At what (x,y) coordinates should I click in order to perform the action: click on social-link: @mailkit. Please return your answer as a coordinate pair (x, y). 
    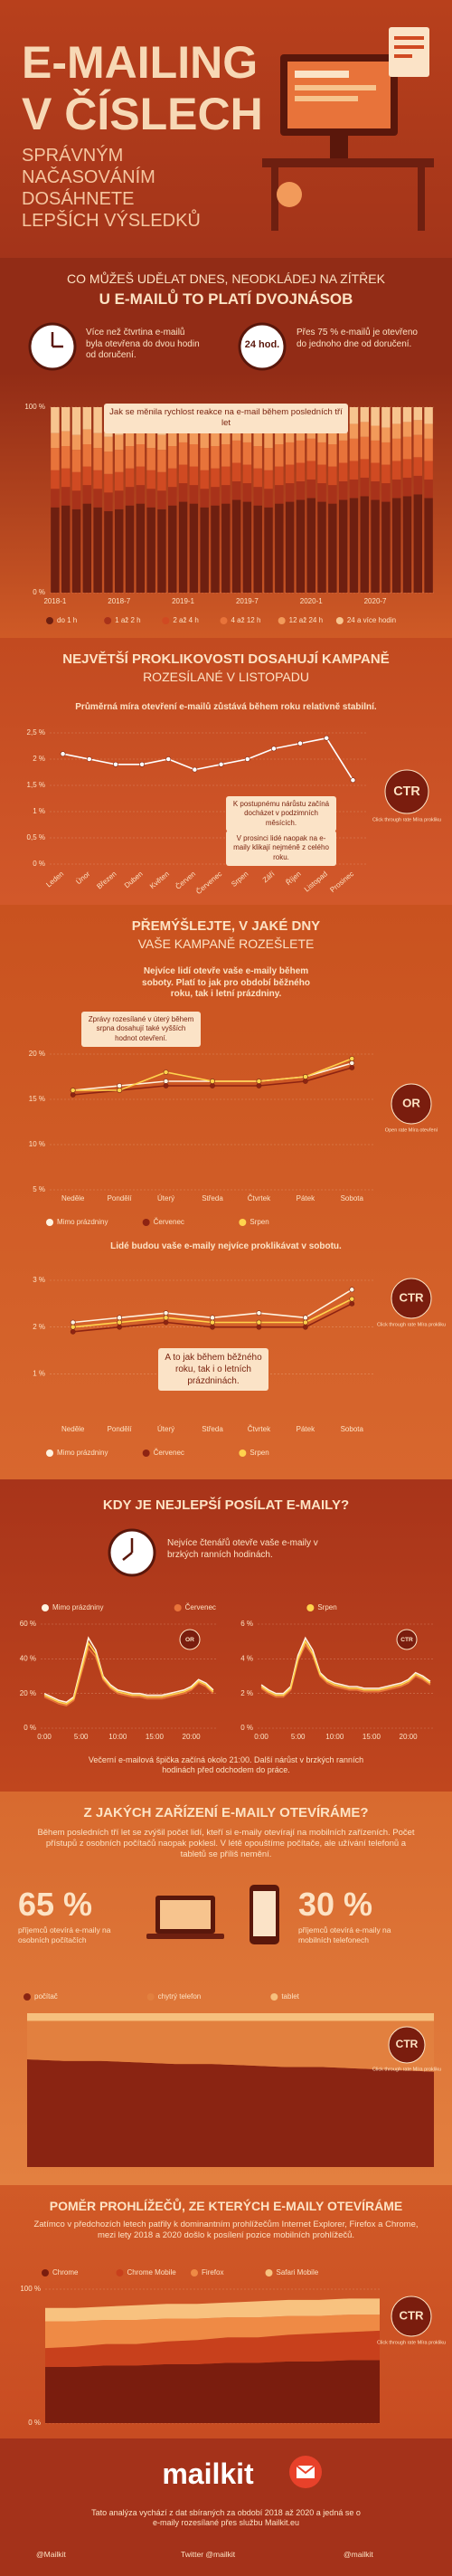
    Looking at the image, I should click on (358, 2554).